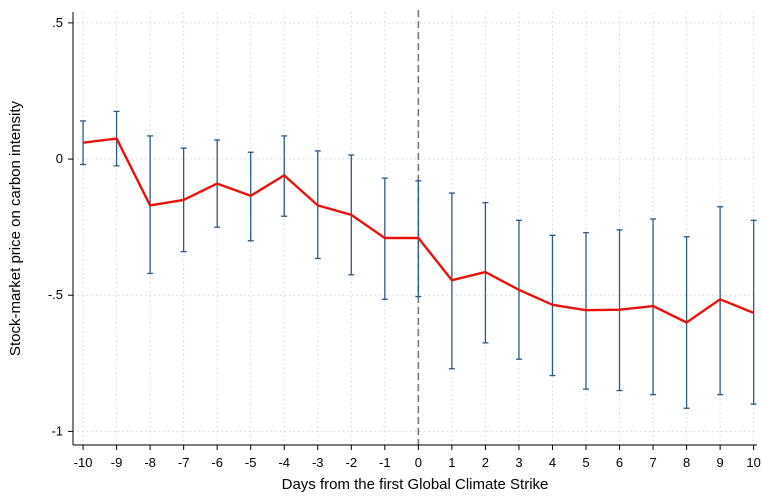 The width and height of the screenshot is (762, 498). What do you see at coordinates (117, 462) in the screenshot?
I see `x-tick-label: -9` at bounding box center [117, 462].